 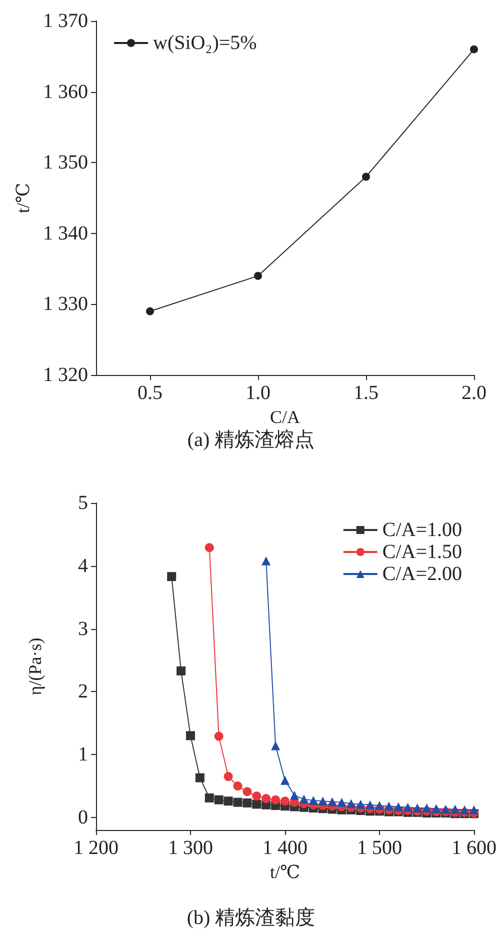 I want to click on y-tick-label: 5, so click(x=83, y=503).